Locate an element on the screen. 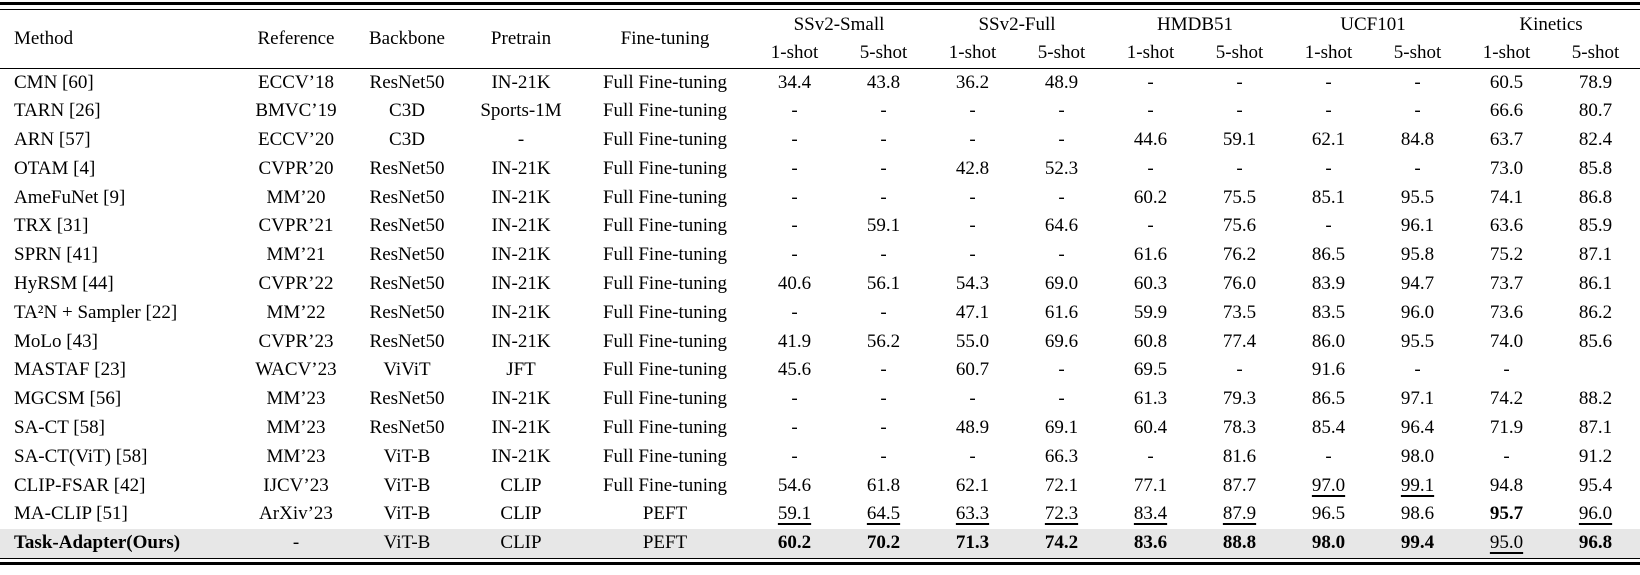 The height and width of the screenshot is (575, 1640). score-cell: 60.2 is located at coordinates (794, 543).